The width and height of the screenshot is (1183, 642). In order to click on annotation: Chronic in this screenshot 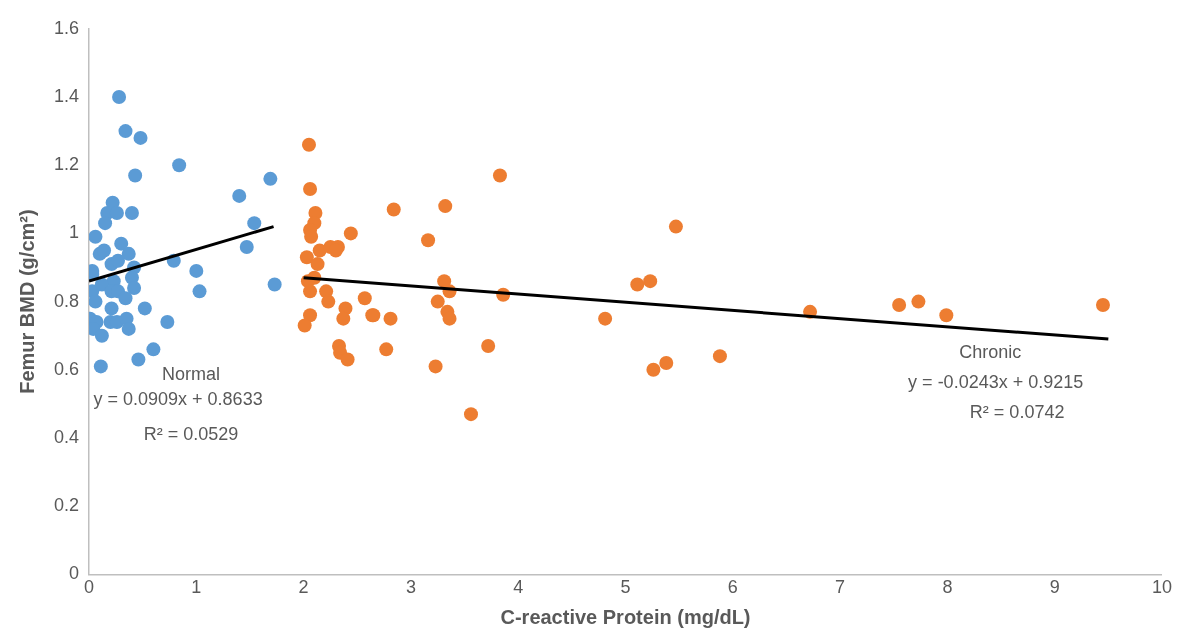, I will do `click(990, 352)`.